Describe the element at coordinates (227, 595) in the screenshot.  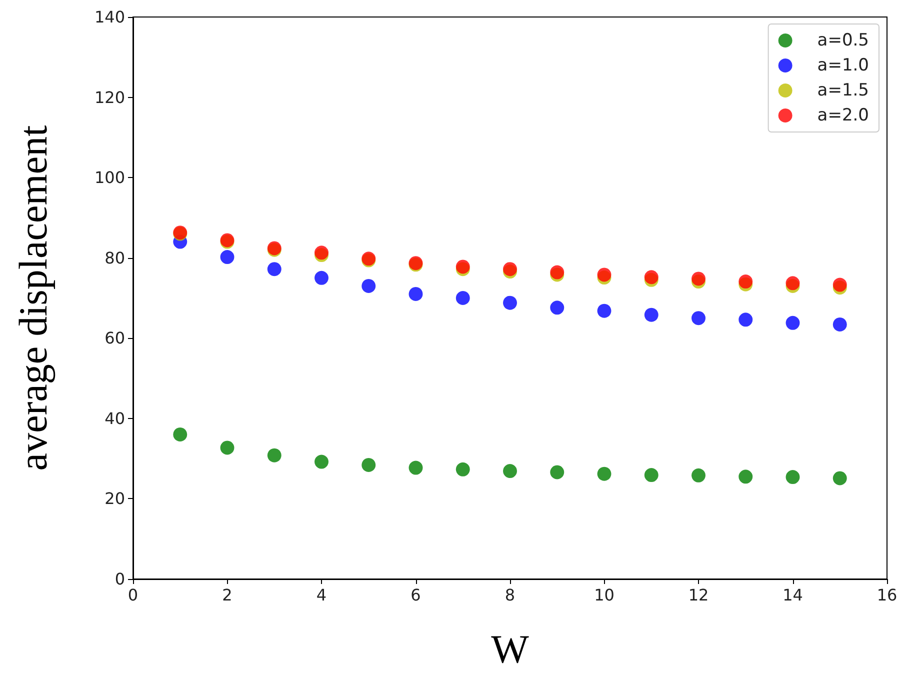
I see `x-tick-label: 2` at that location.